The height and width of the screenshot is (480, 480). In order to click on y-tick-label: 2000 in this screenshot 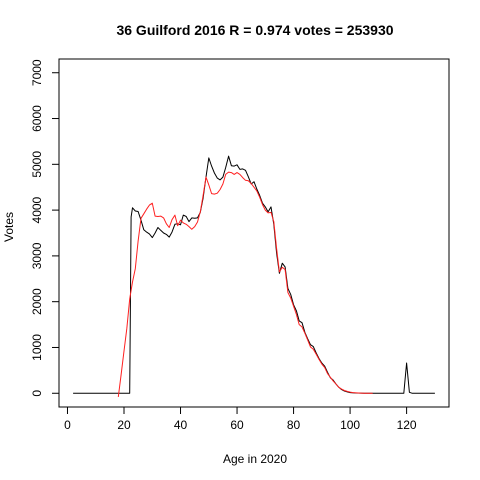, I will do `click(37, 301)`.